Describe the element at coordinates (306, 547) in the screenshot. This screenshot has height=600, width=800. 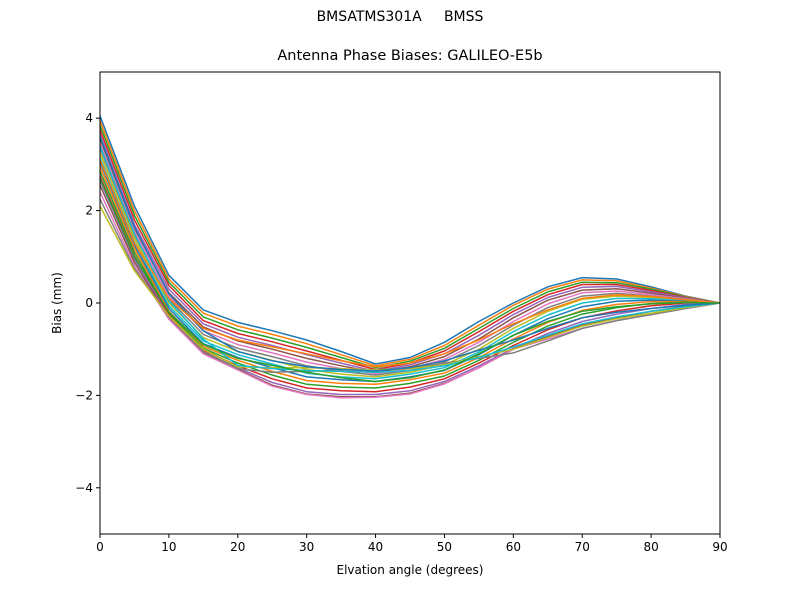
I see `x-tick-label: 30` at that location.